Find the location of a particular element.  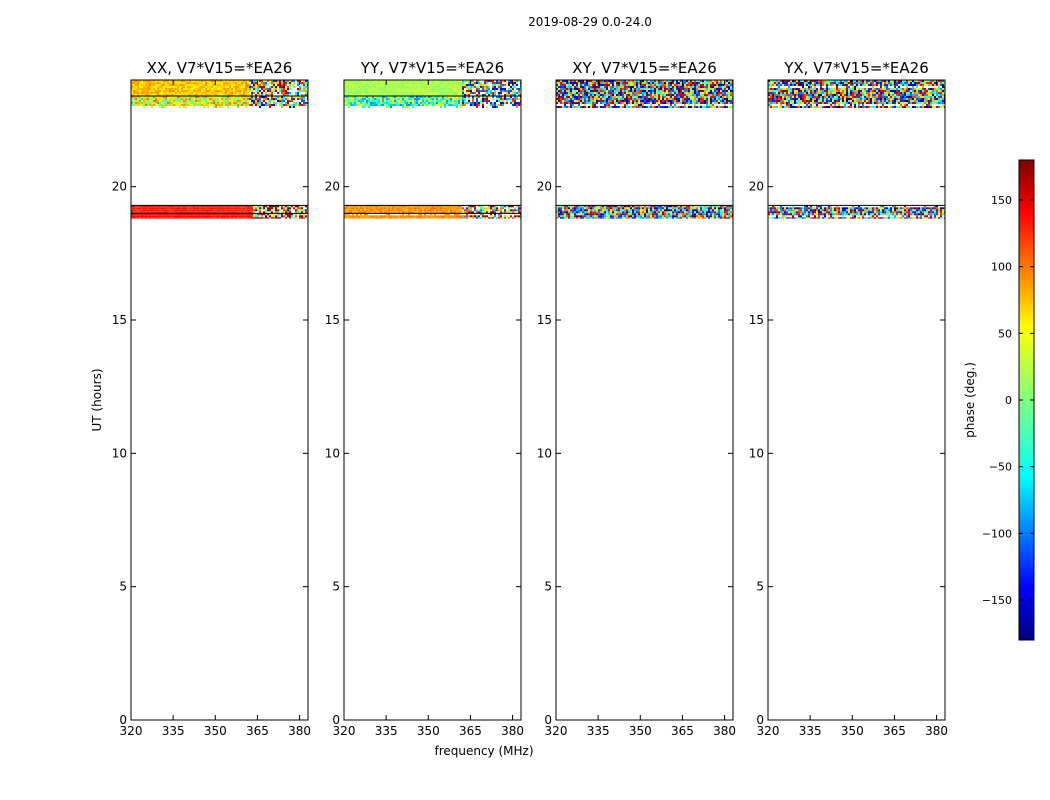

y-tick-label: 0 is located at coordinates (123, 720).